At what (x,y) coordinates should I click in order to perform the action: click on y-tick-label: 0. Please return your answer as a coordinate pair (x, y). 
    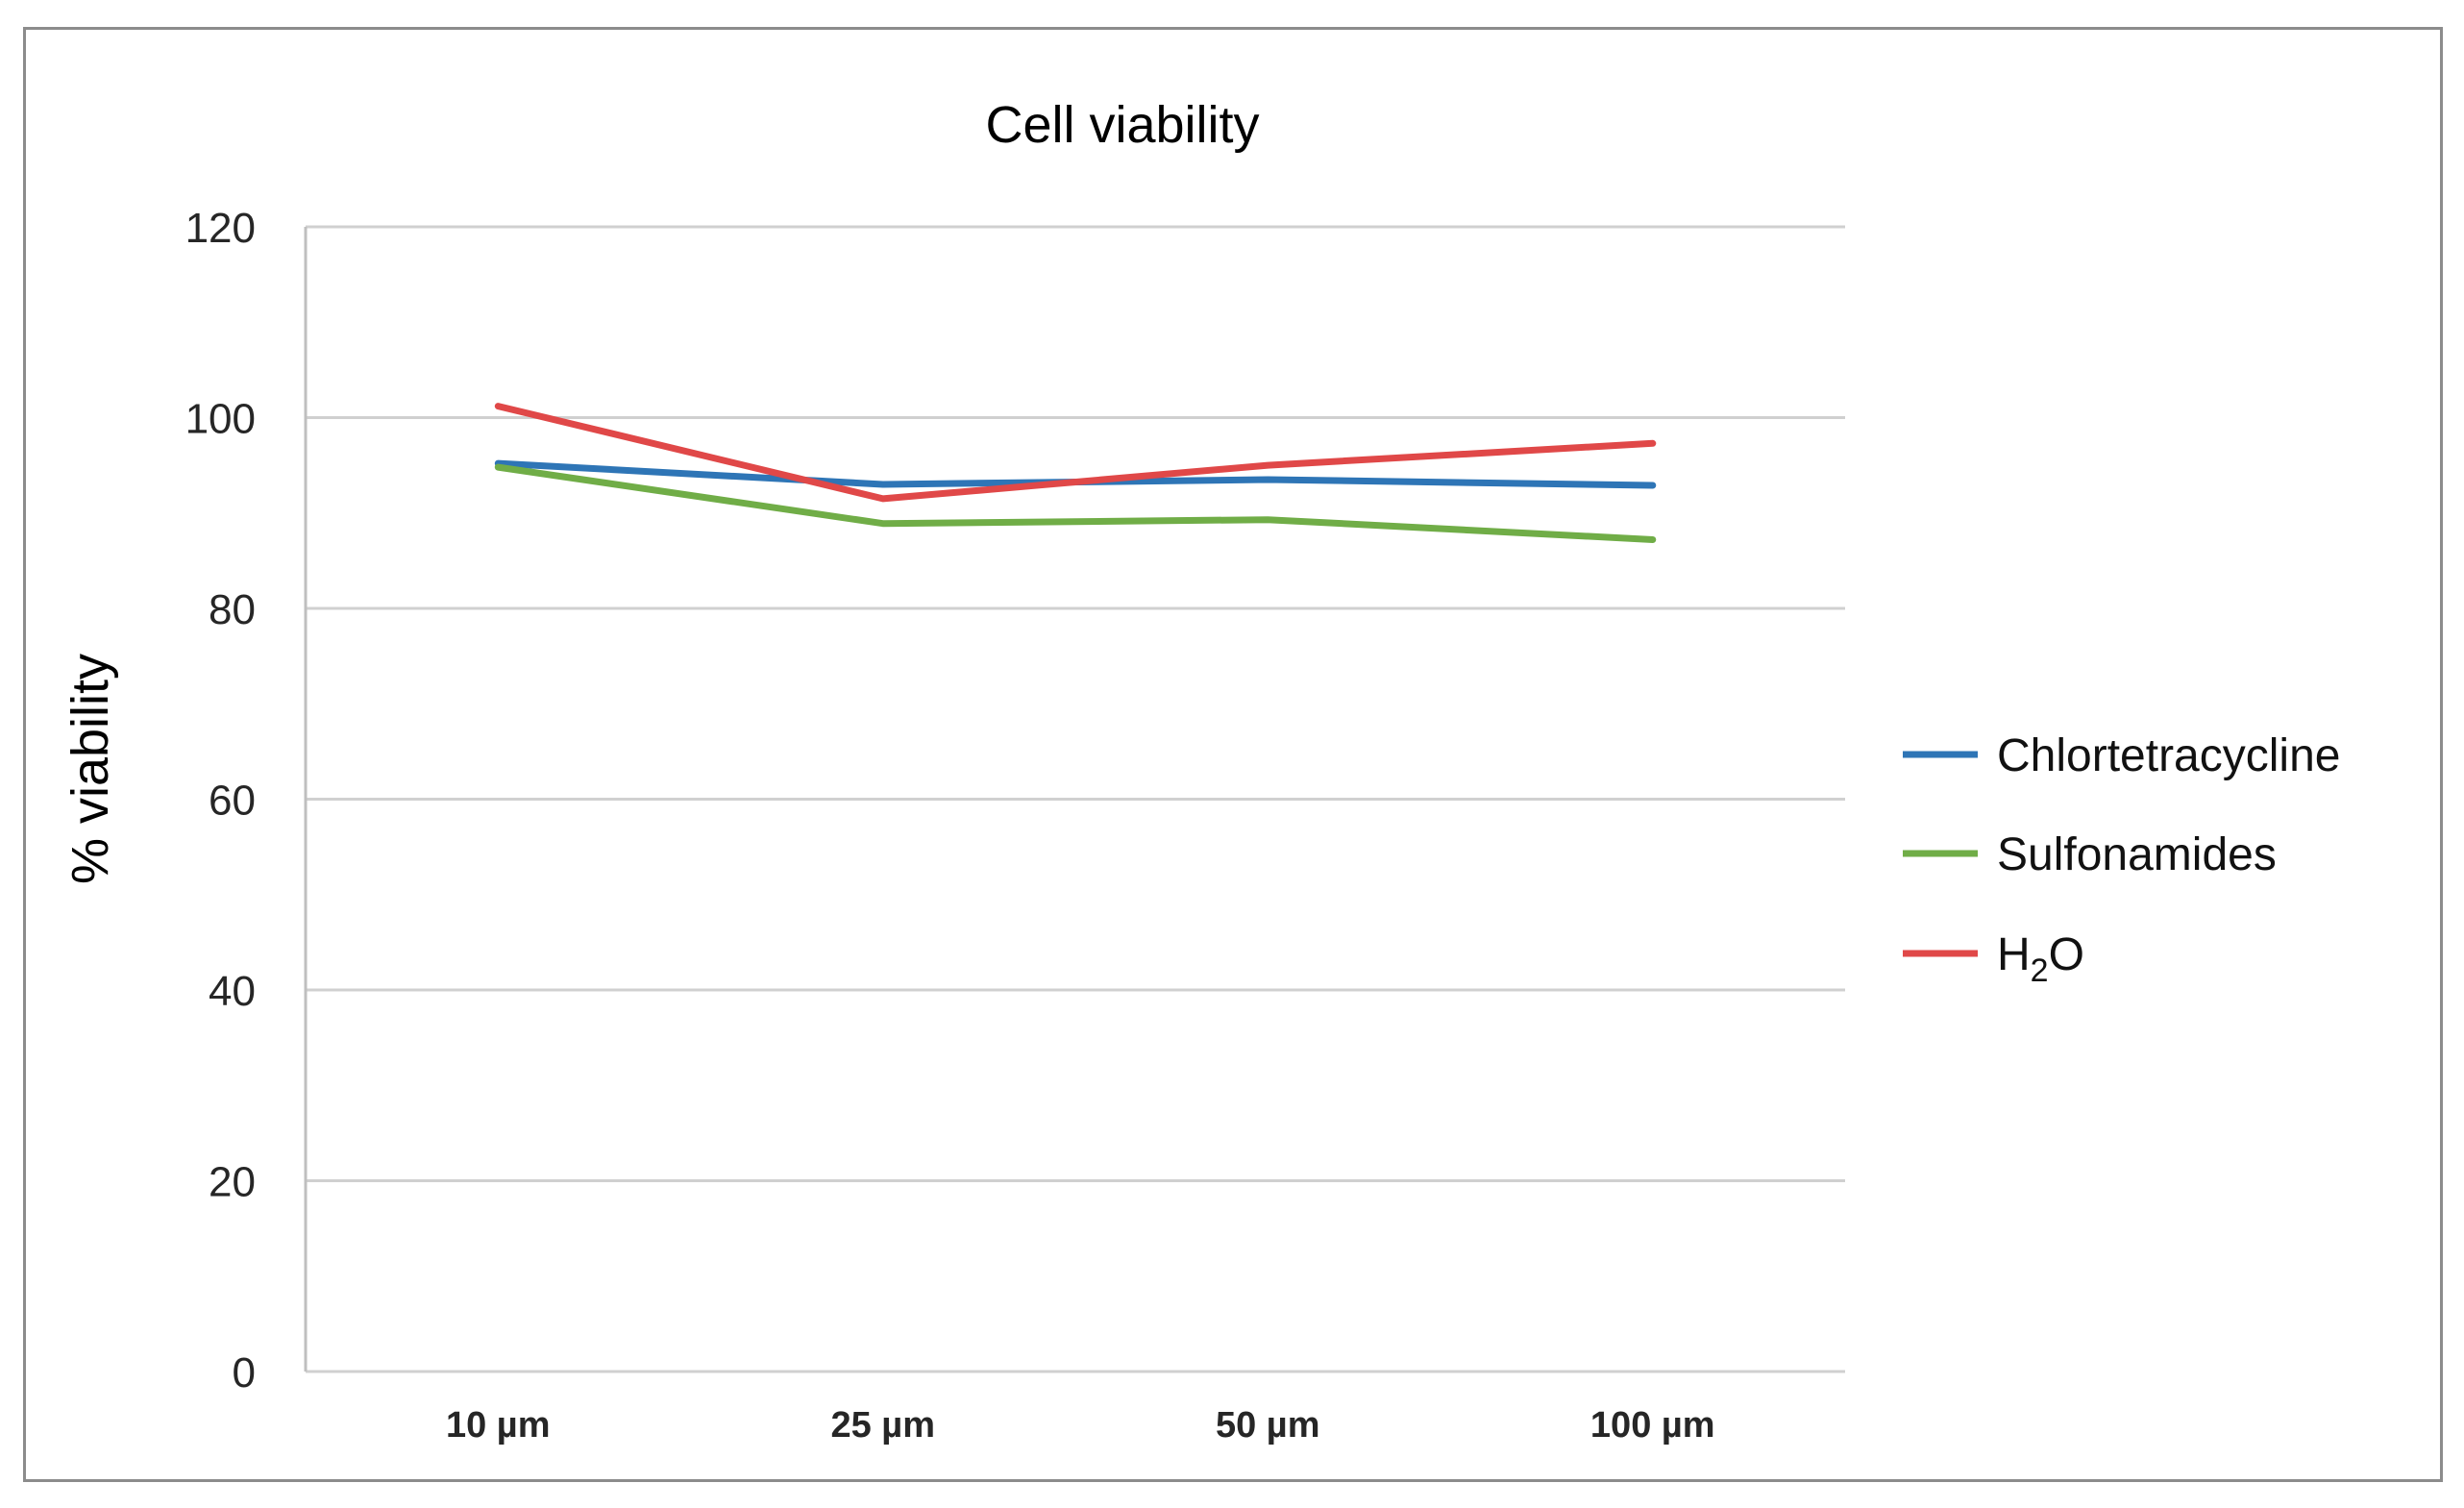
    Looking at the image, I should click on (244, 1373).